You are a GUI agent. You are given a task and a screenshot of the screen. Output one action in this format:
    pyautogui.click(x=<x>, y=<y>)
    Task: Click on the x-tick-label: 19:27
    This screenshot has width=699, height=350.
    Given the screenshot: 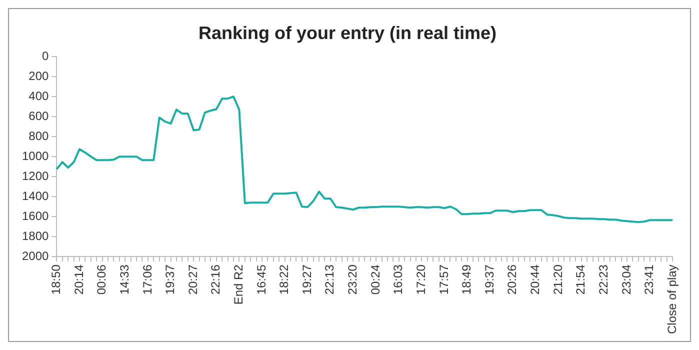 What is the action you would take?
    pyautogui.click(x=307, y=279)
    